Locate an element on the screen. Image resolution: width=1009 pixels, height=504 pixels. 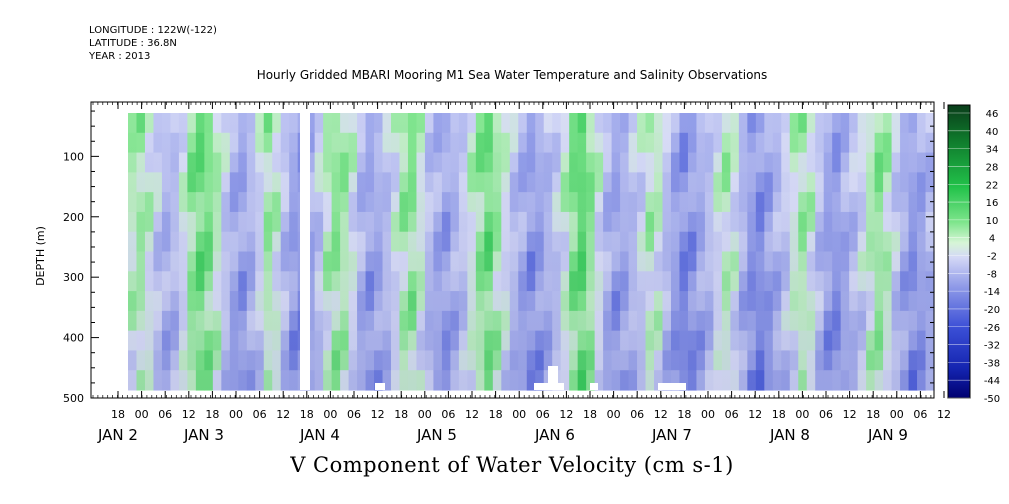
y-tick-label: 100 is located at coordinates (73, 156).